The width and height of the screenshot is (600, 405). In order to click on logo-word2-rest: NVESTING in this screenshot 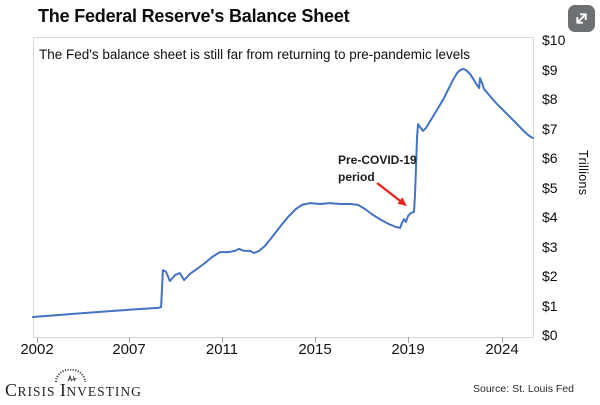, I will do `click(104, 391)`.